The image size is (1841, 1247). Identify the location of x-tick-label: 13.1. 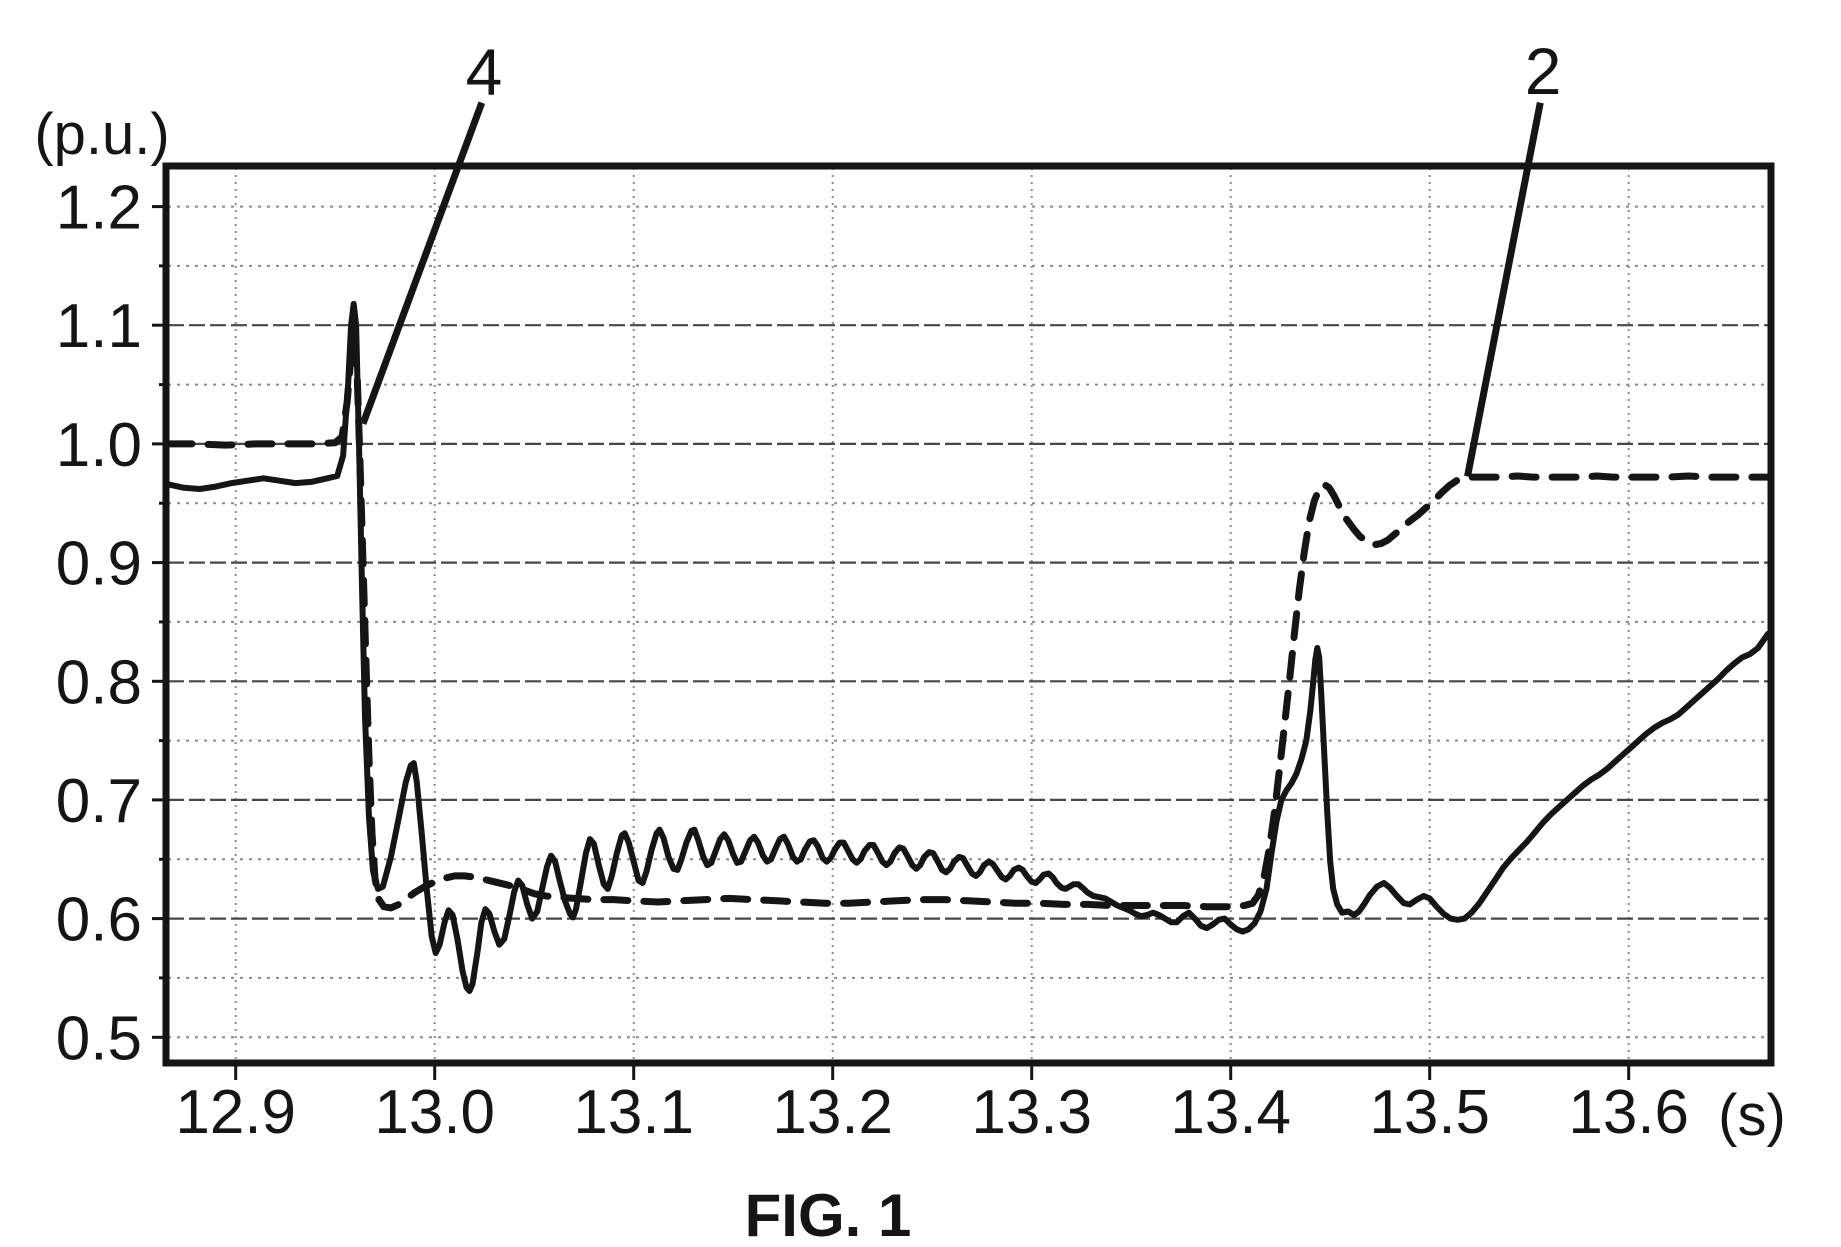
(633, 1112).